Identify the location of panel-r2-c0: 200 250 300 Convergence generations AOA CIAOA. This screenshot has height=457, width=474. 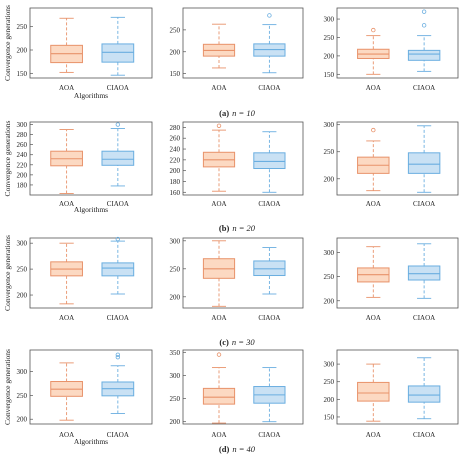
(78, 278).